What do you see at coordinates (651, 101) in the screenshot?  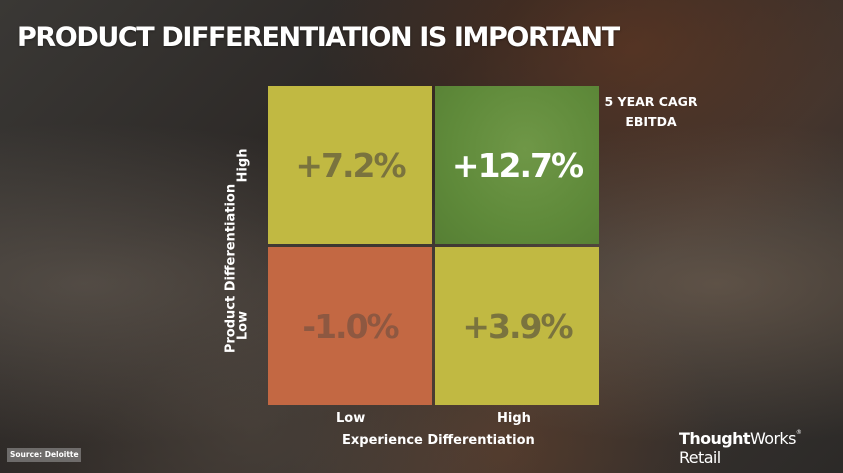 I see `metric-label-line1: 5 YEAR CAGR` at bounding box center [651, 101].